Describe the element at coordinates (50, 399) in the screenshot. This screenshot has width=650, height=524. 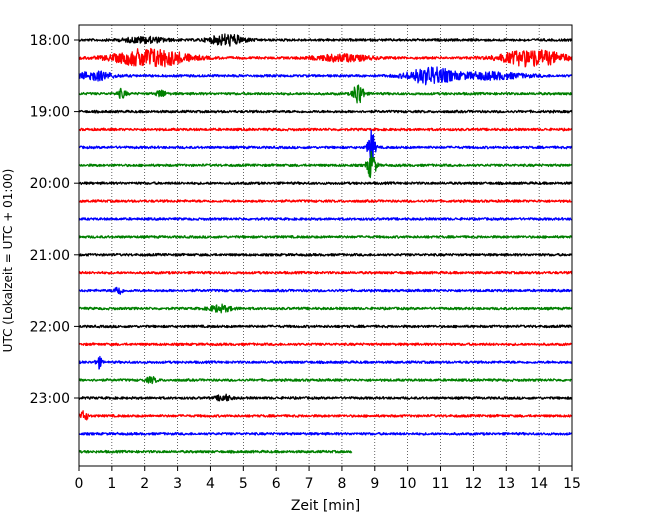
I see `y-tick-label: 23:00` at that location.